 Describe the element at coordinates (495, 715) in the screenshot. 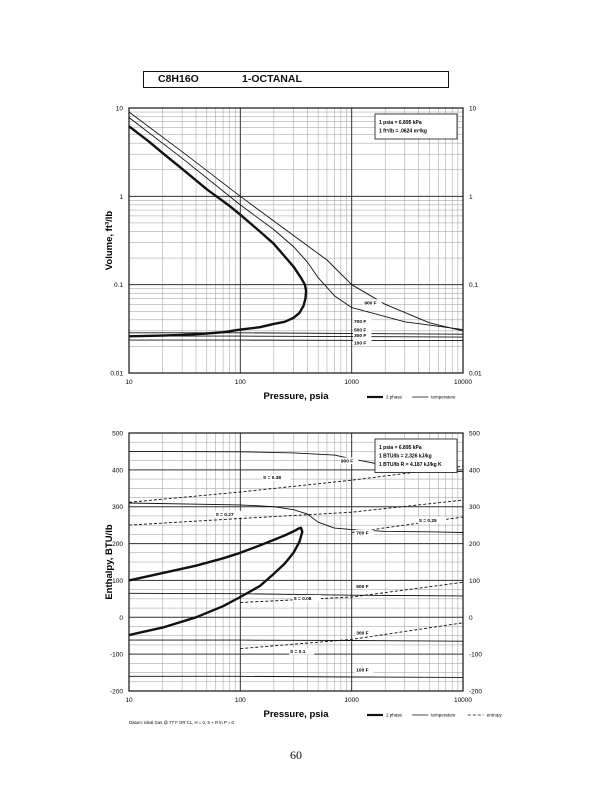

I see `legend-label: entropy` at that location.